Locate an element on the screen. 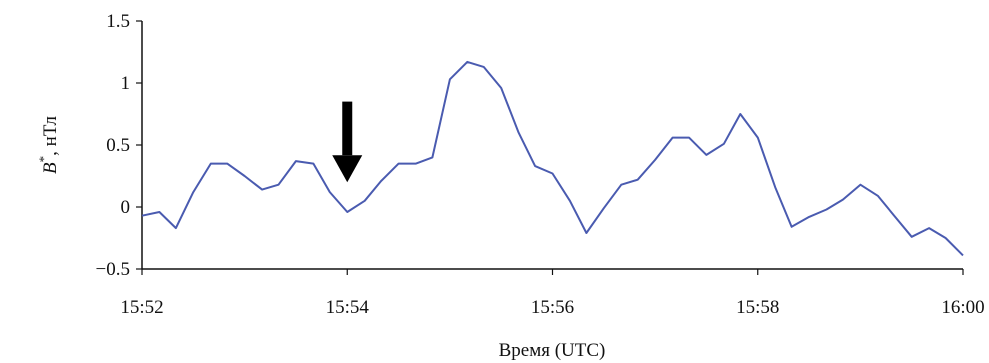 The width and height of the screenshot is (989, 363). y-tick-label: 0.5 is located at coordinates (118, 145).